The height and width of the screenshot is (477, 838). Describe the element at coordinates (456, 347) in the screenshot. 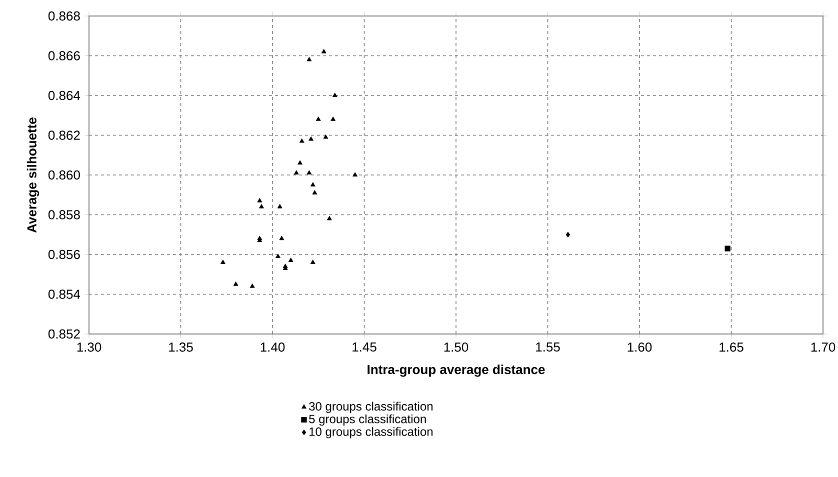

I see `x-tick-label: 1.50` at that location.